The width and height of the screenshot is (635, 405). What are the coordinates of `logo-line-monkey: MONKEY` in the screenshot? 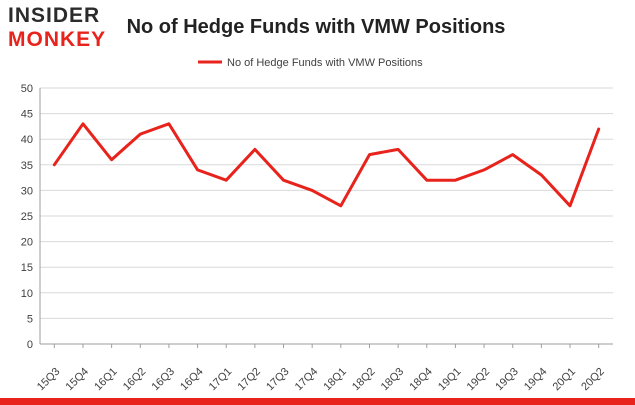 It's located at (57, 39).